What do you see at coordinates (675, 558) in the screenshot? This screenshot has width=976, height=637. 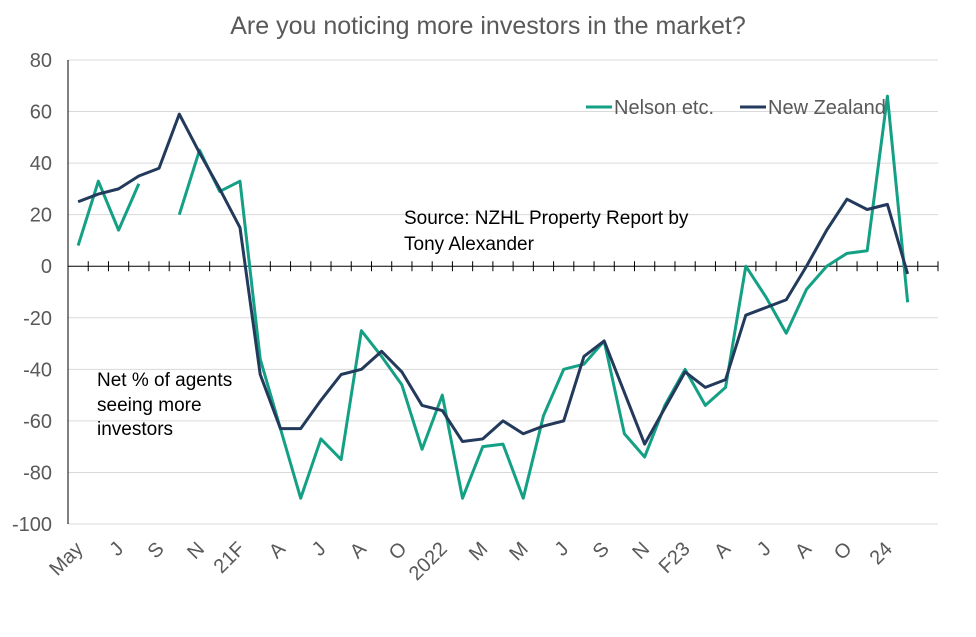 I see `x-tick-label: F23` at bounding box center [675, 558].